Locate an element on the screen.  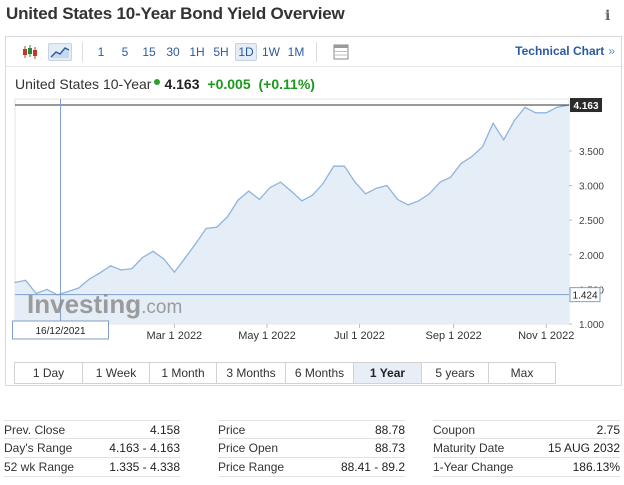
x-tick-label: Nov 1 2022 is located at coordinates (546, 336).